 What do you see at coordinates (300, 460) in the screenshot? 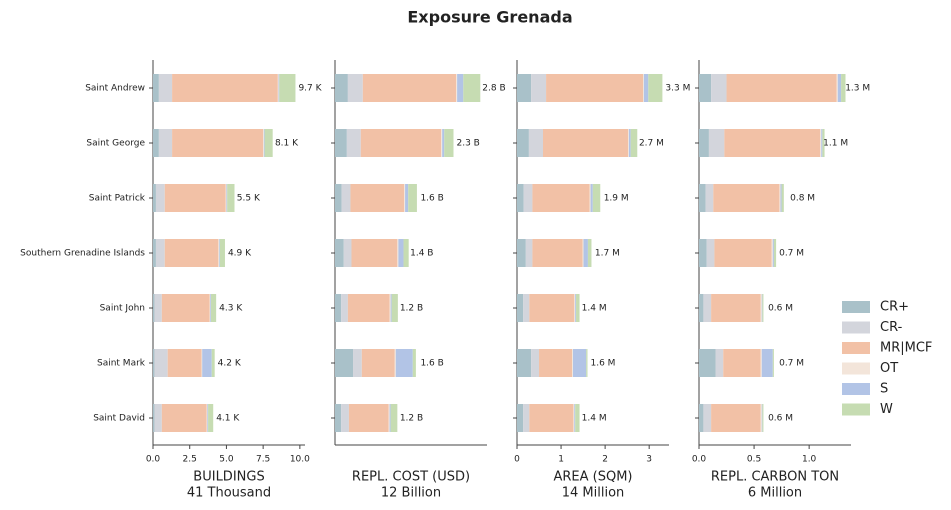
I see `x-tick-label: 10.0` at bounding box center [300, 460].